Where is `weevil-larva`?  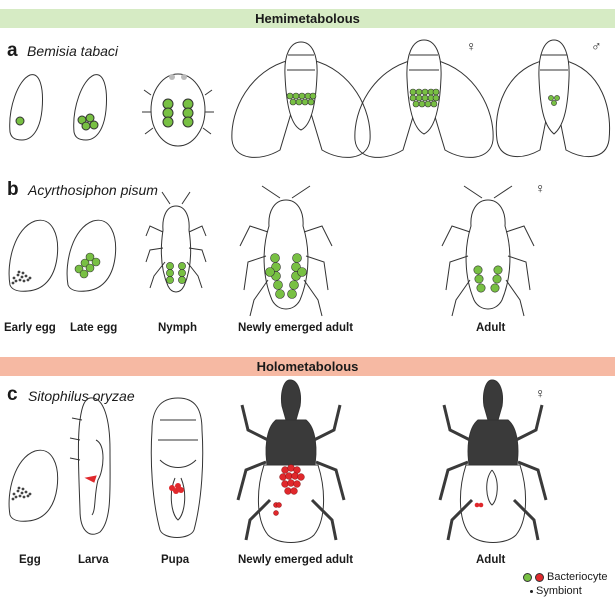
weevil-larva is located at coordinates (90, 466).